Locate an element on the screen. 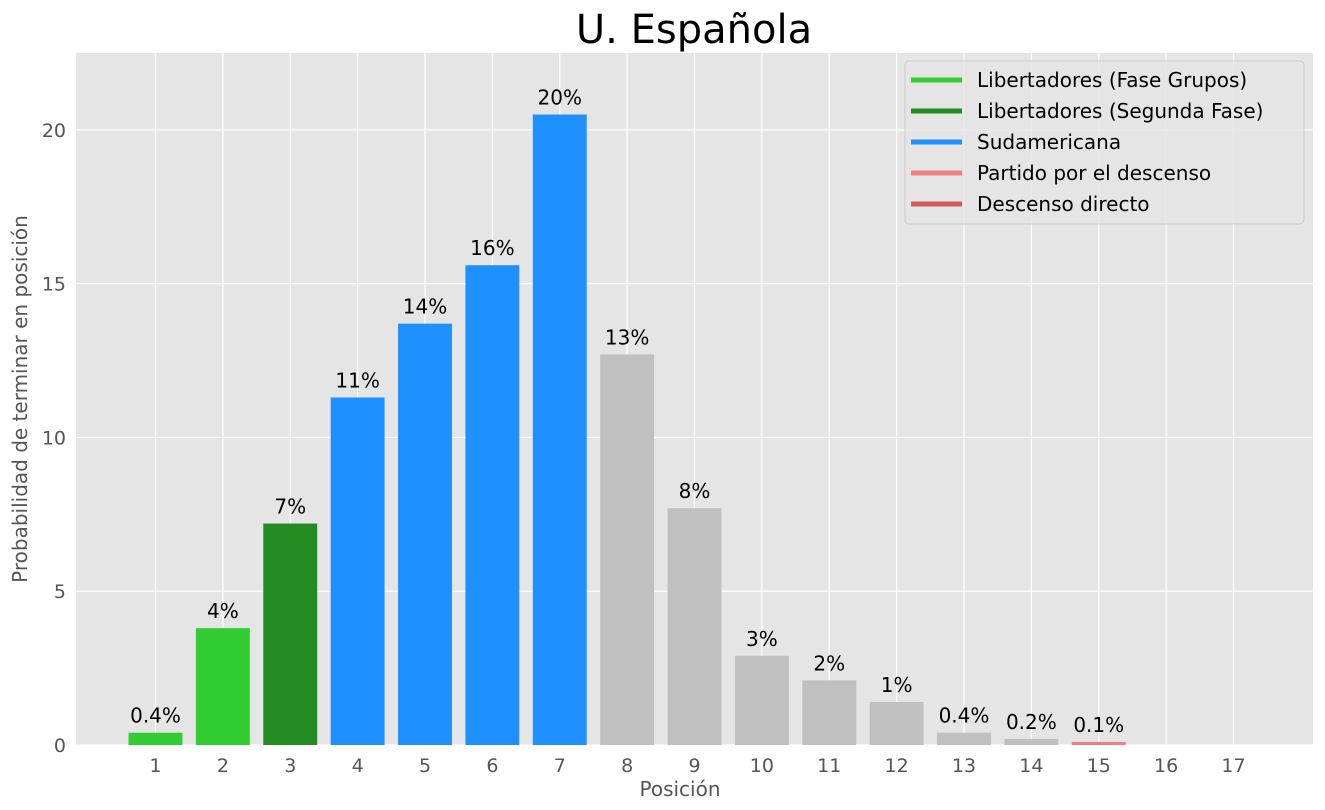  legend-label: Descenso directo is located at coordinates (1063, 204).